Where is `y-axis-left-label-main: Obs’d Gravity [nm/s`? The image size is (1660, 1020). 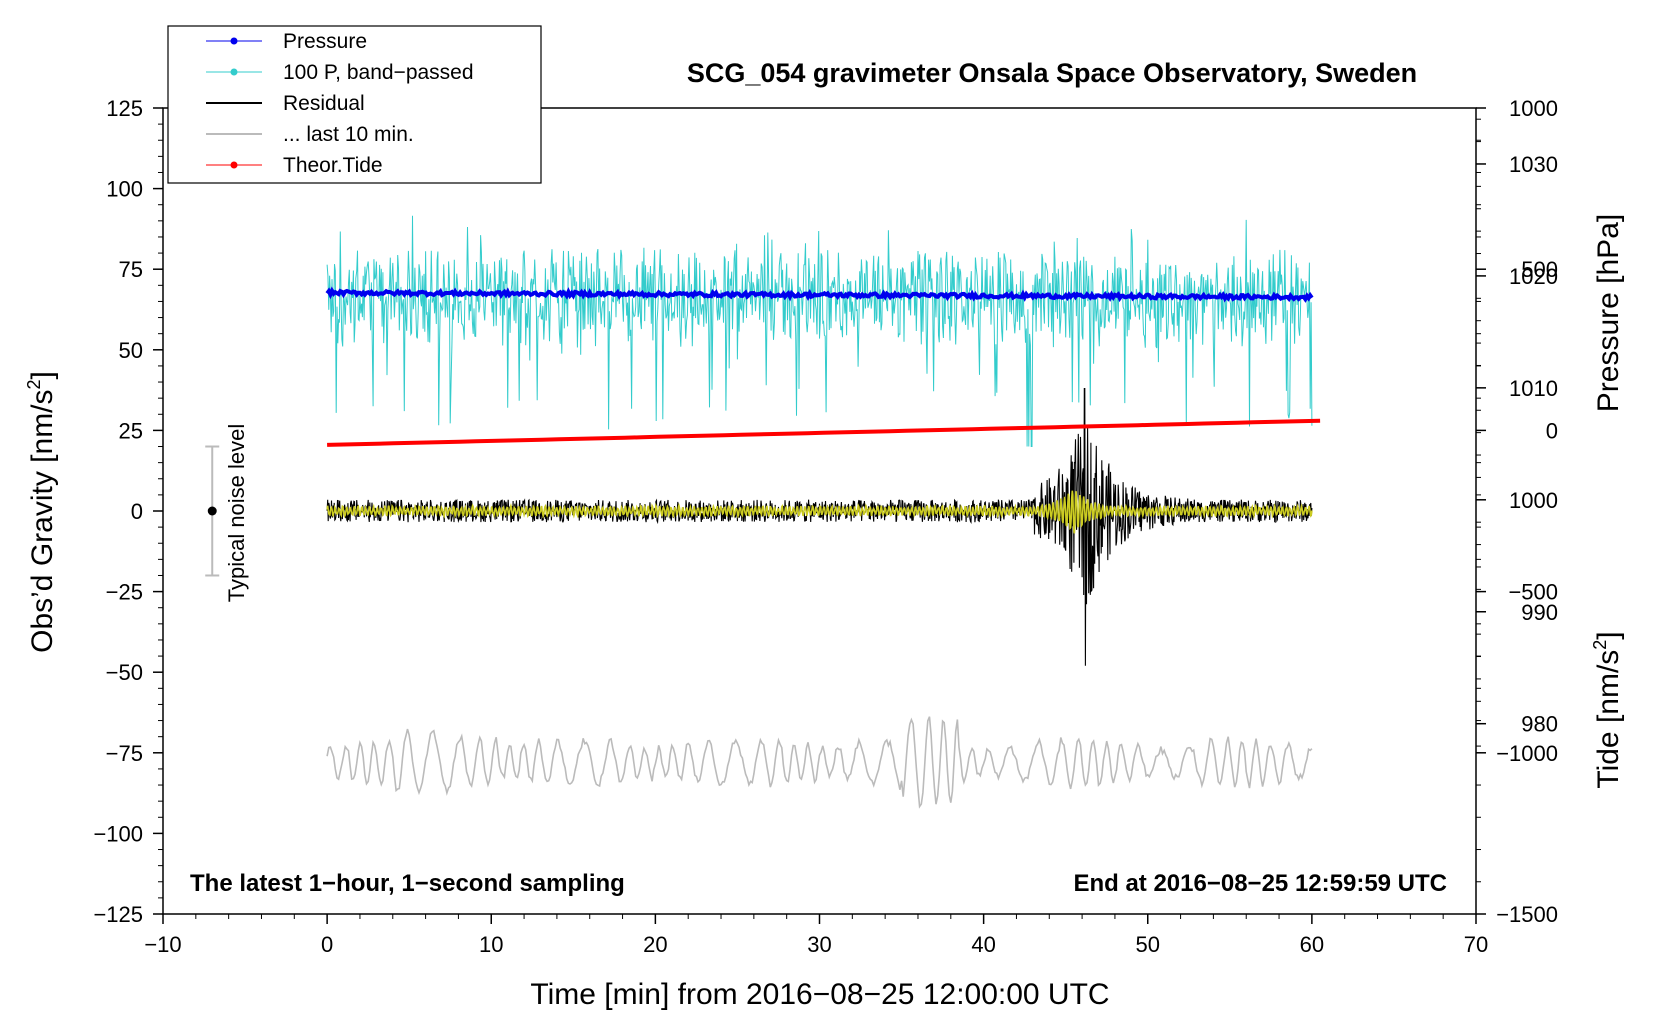
y-axis-left-label-main: Obs’d Gravity [nm/s is located at coordinates (42, 520).